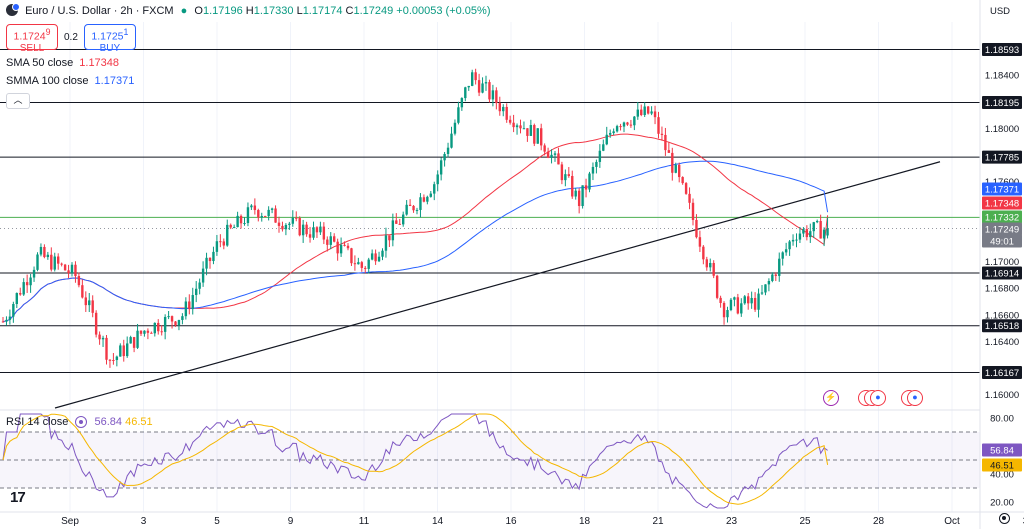 This screenshot has height=529, width=1024. I want to click on rsi-settings-icon, so click(81, 422).